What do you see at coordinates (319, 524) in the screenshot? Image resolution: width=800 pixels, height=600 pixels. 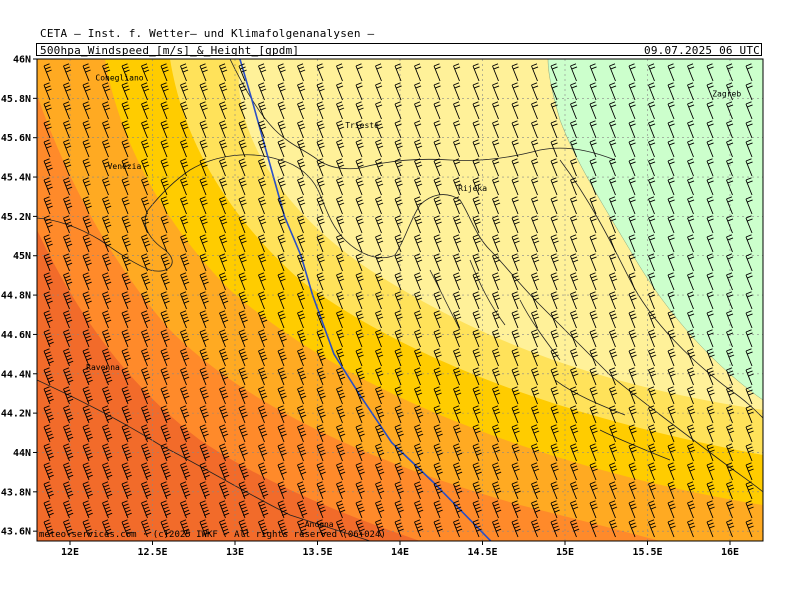 I see `city-label: Ancona` at bounding box center [319, 524].